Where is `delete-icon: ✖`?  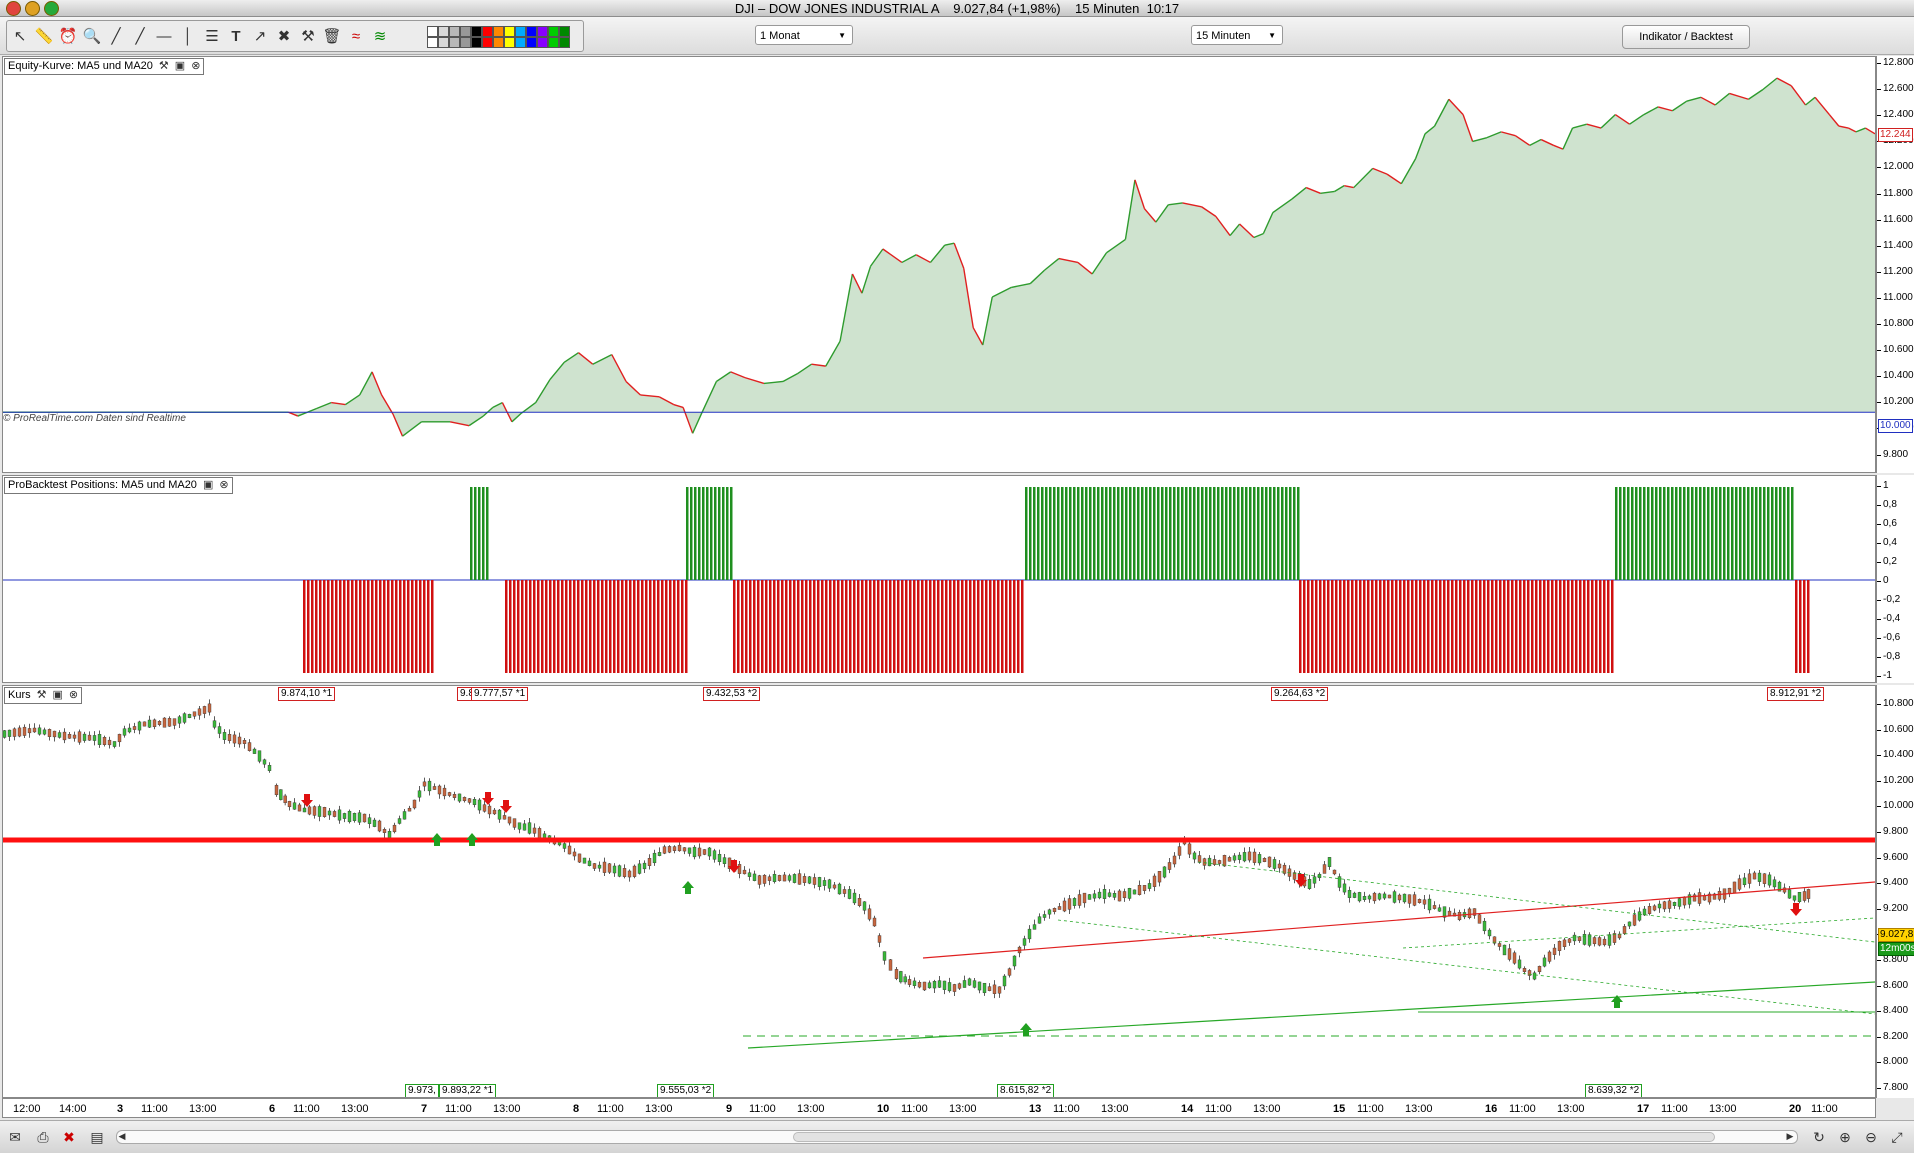
delete-icon: ✖ is located at coordinates (69, 1137).